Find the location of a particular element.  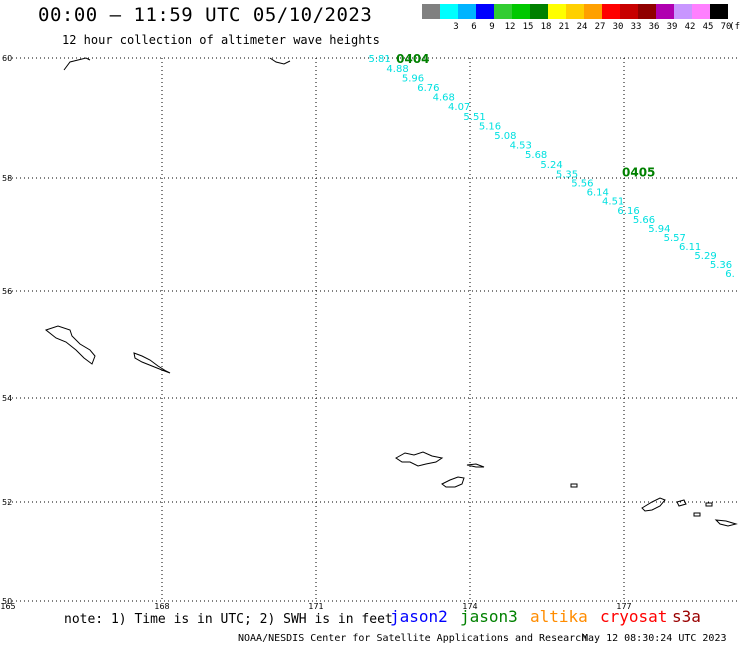

island-kiska is located at coordinates (419, 459).